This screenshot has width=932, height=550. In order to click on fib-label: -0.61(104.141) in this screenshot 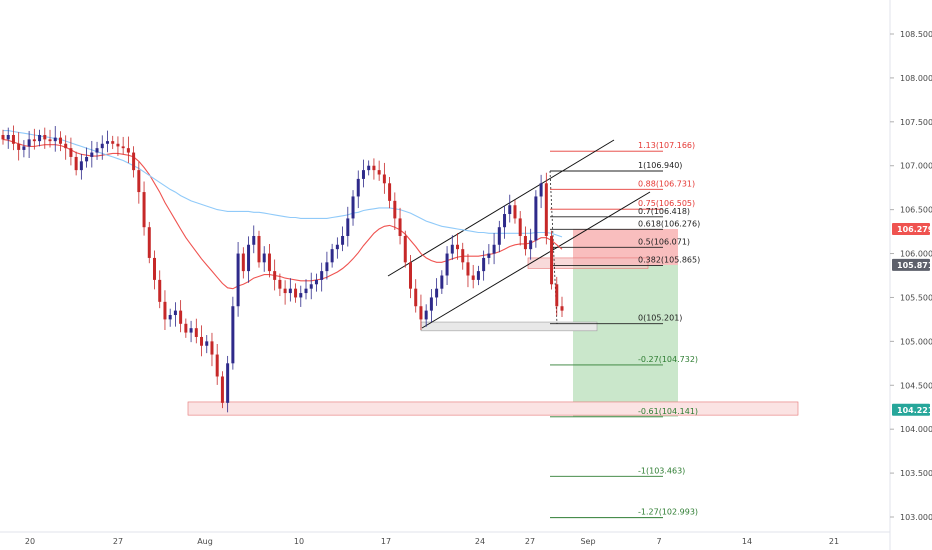, I will do `click(668, 411)`.